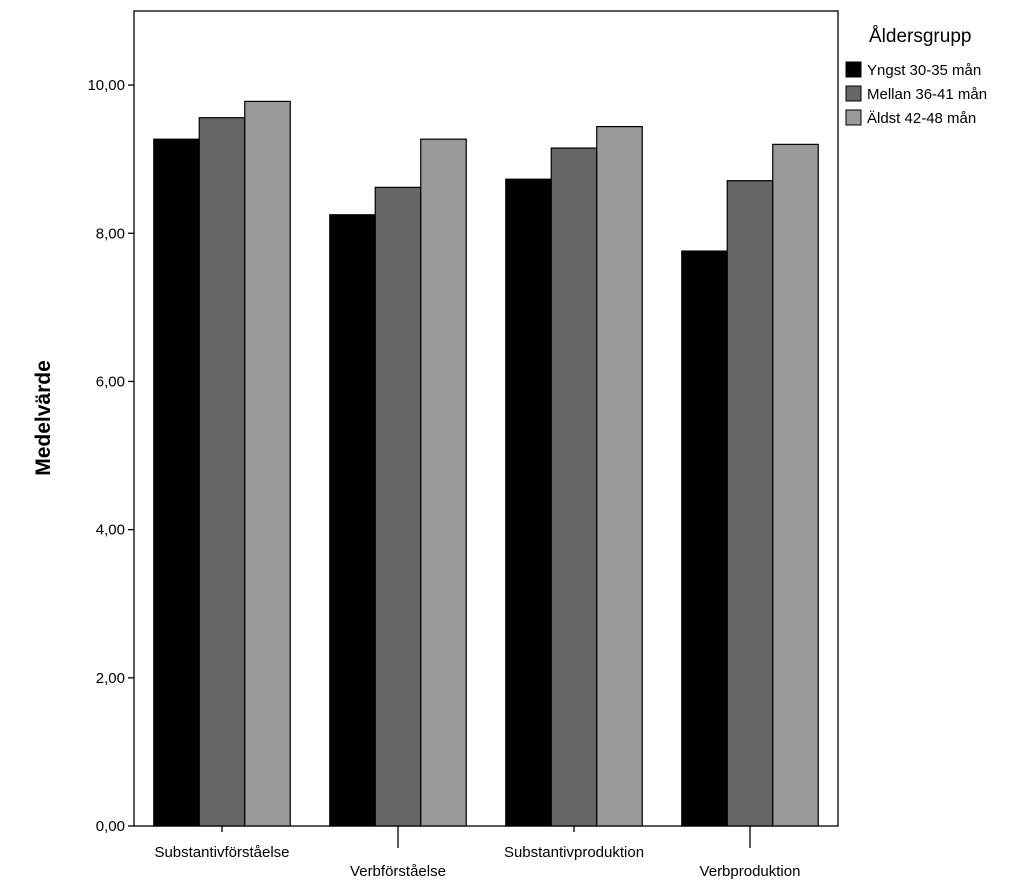  I want to click on legend-label: Mellan 36-41 mån, so click(927, 94).